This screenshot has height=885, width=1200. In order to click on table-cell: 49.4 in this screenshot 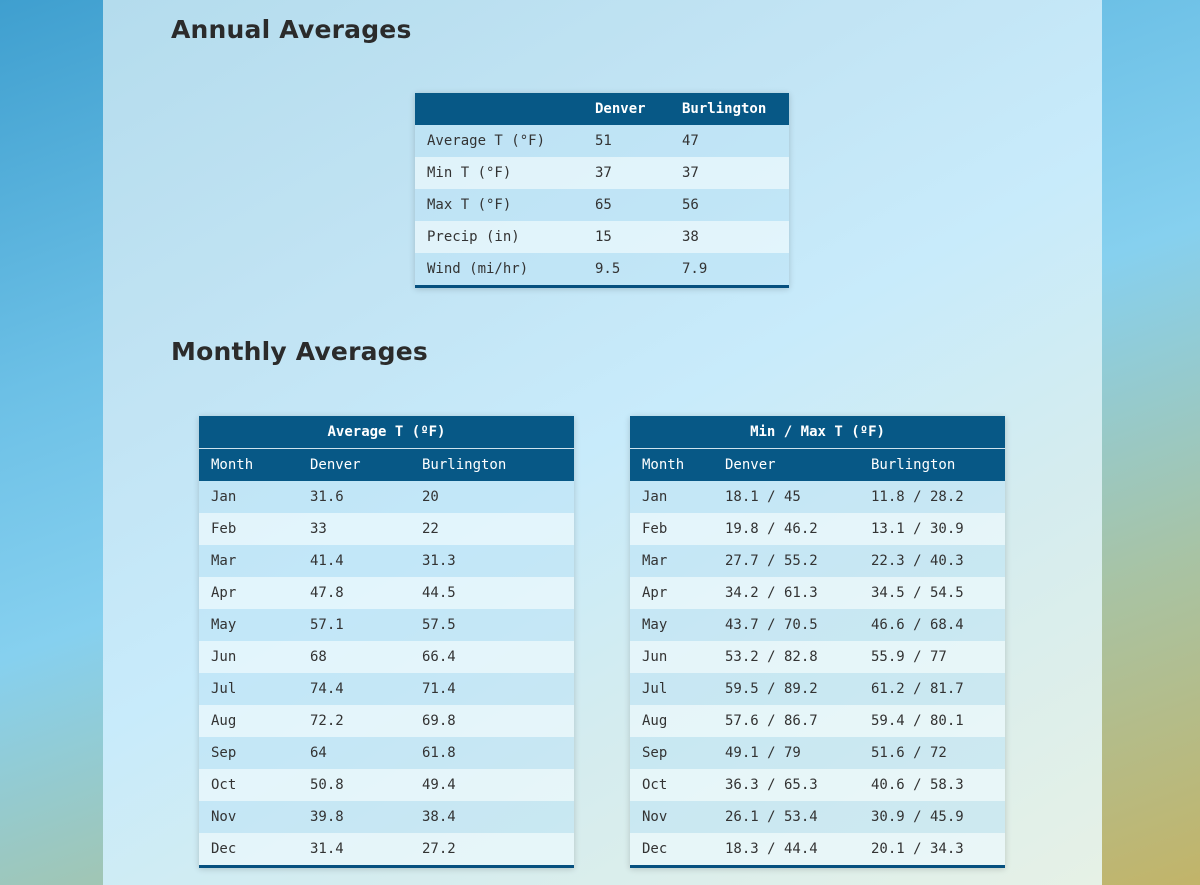, I will do `click(439, 785)`.